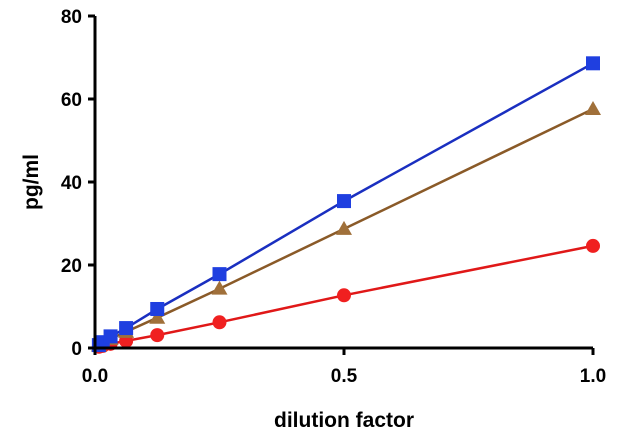 The image size is (617, 437). I want to click on x-axis-title: dilution factor, so click(344, 420).